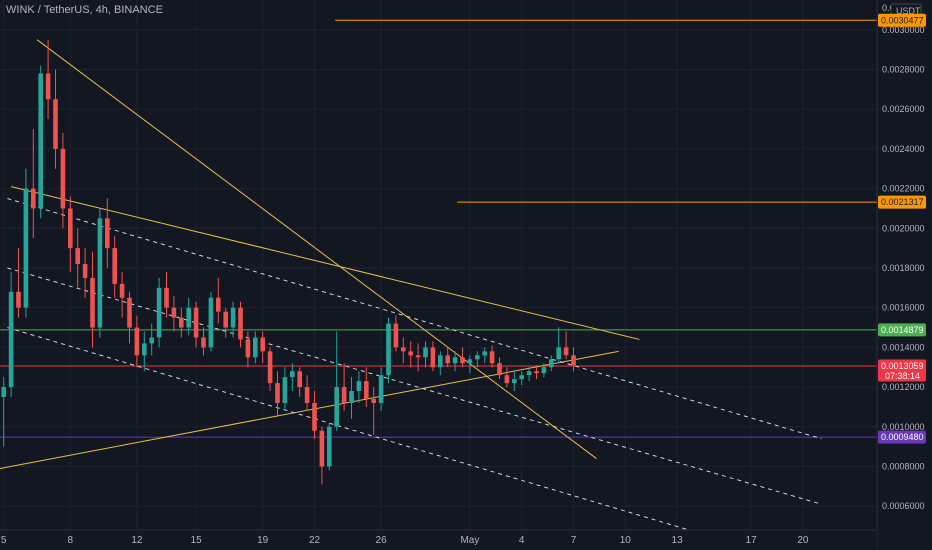 This screenshot has height=550, width=932. What do you see at coordinates (903, 189) in the screenshot?
I see `price-tick-label: 0.0022000` at bounding box center [903, 189].